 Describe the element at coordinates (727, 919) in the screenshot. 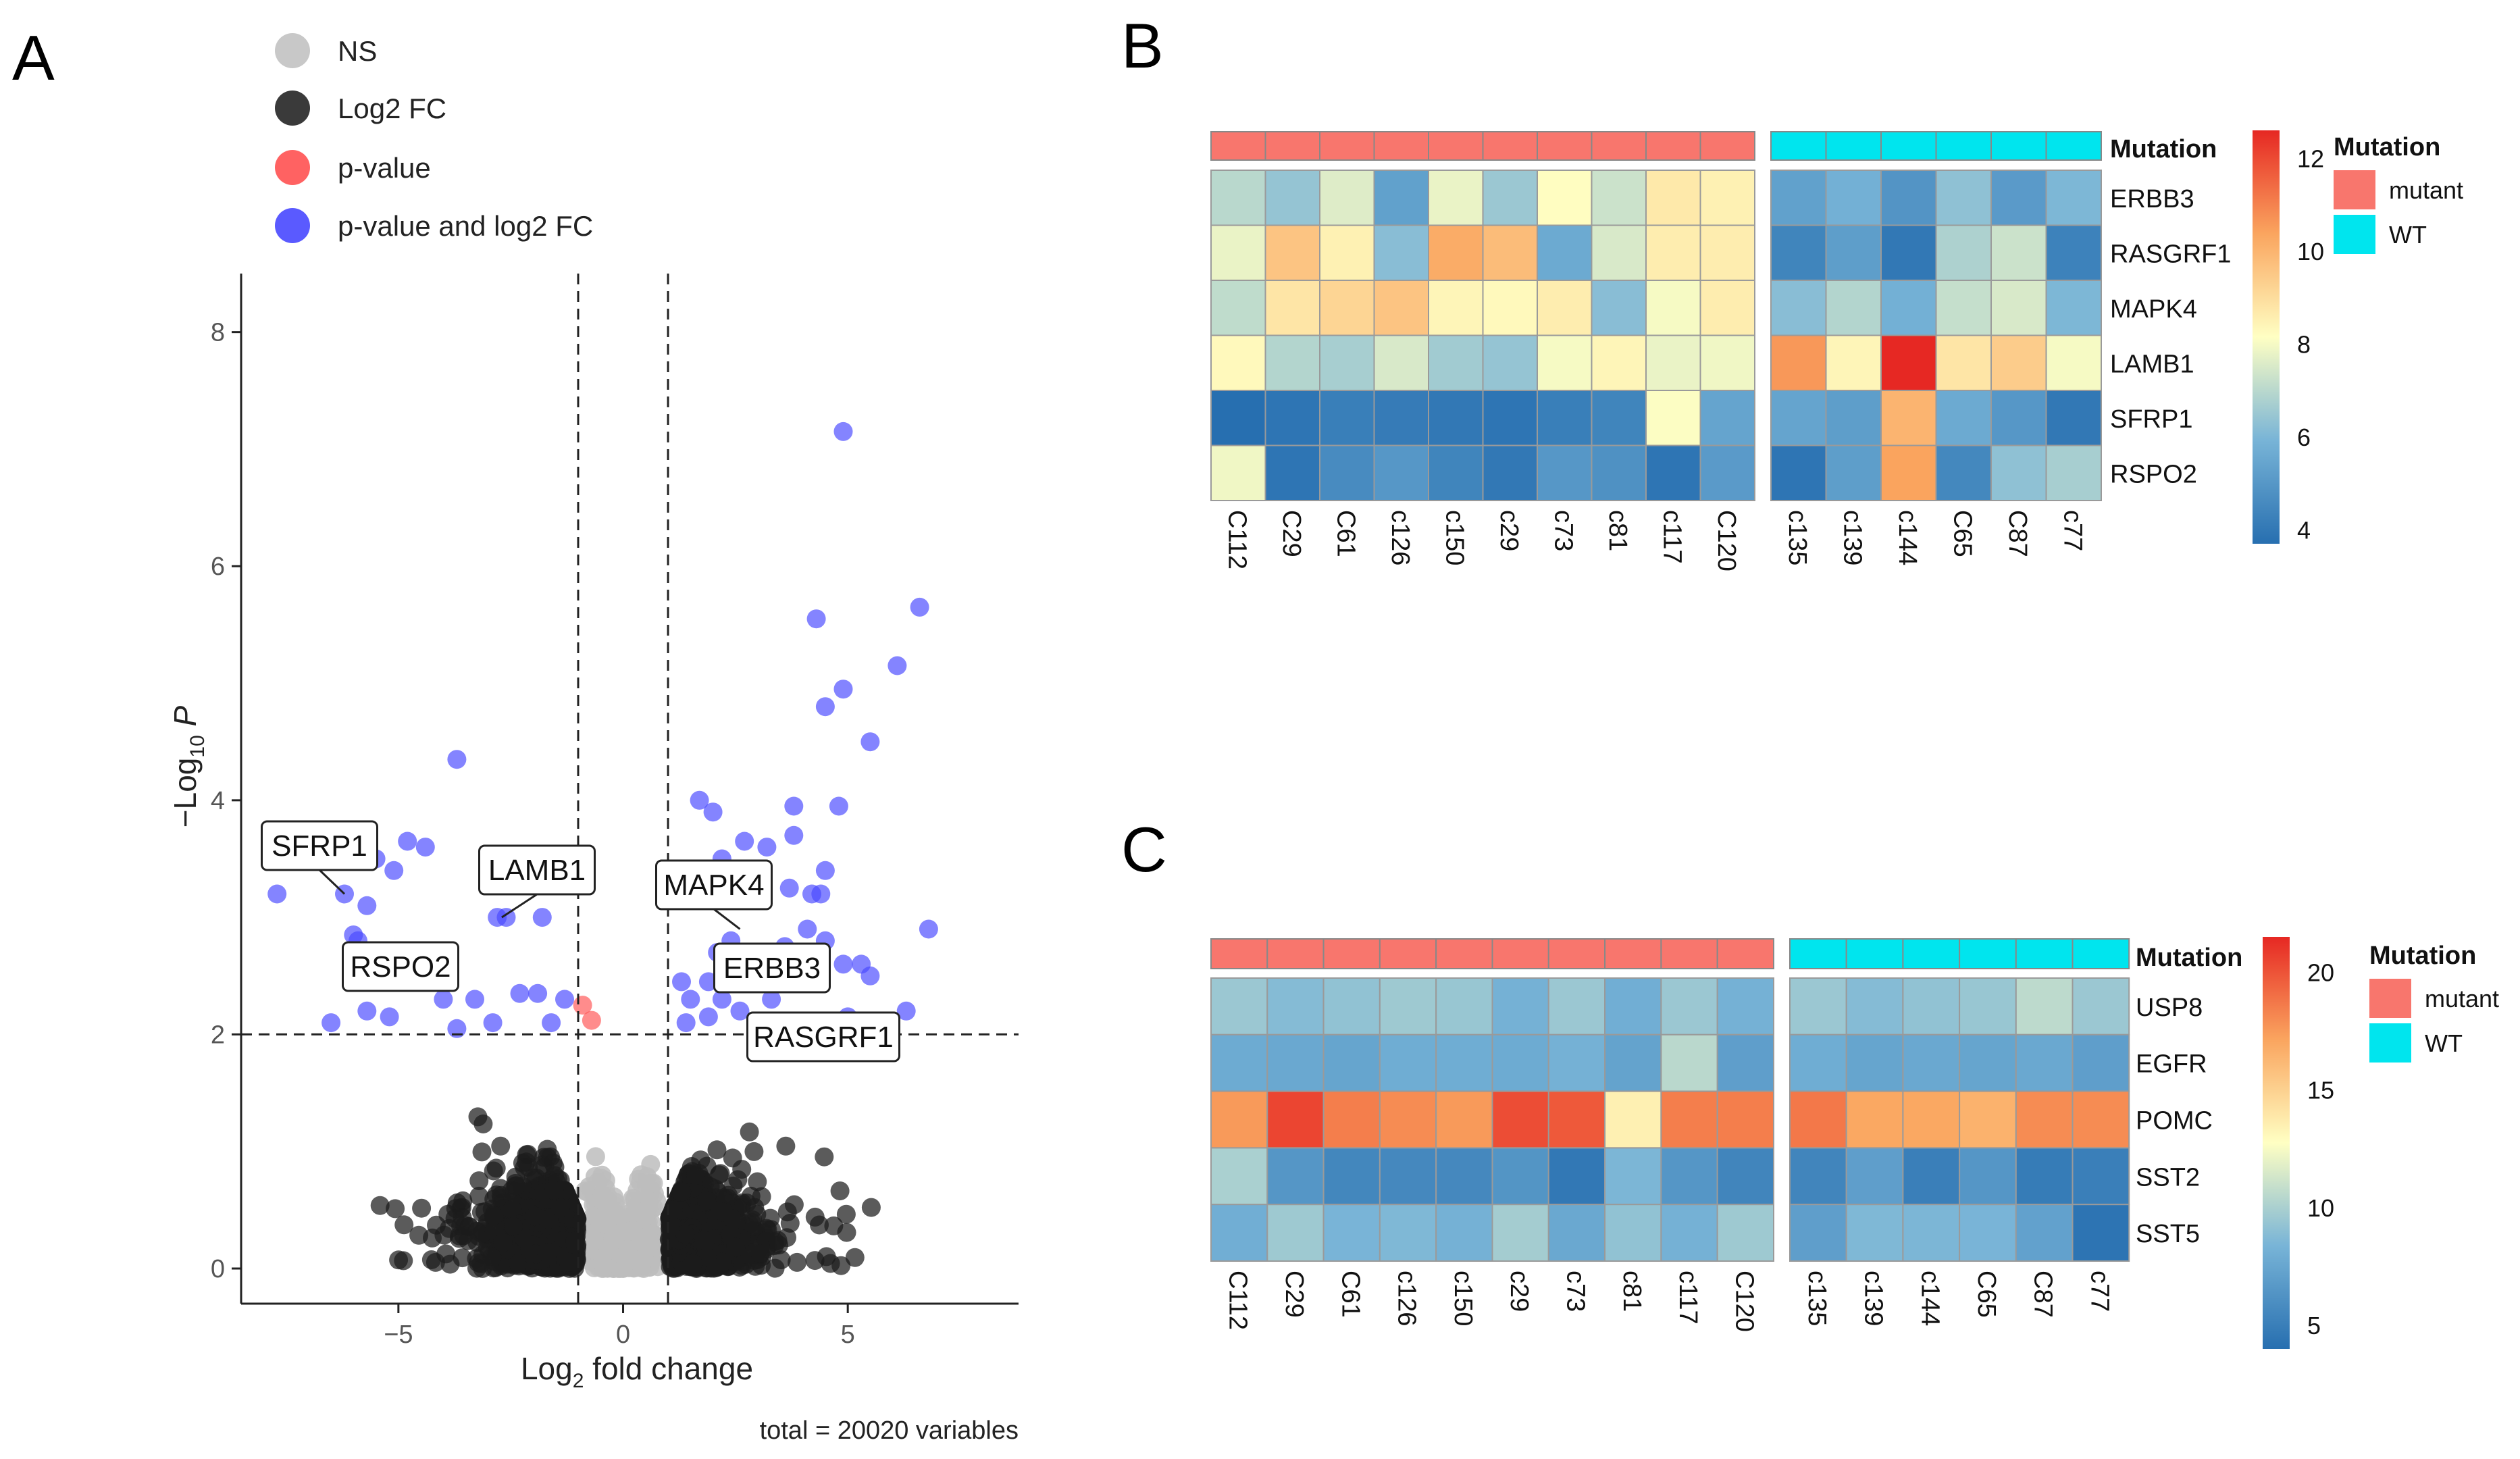

I see `gene-label-connector` at that location.